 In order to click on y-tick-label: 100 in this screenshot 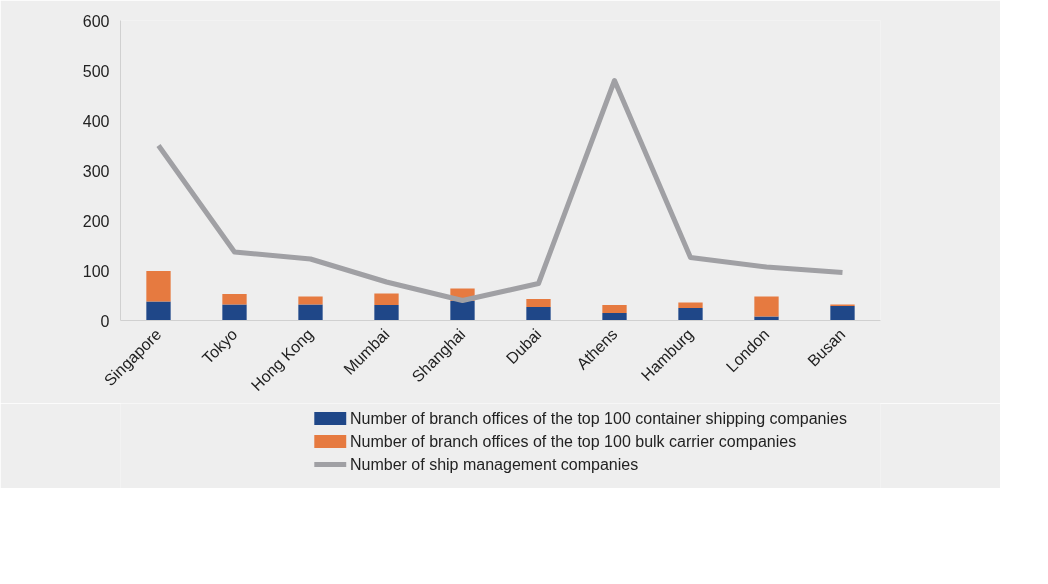, I will do `click(96, 271)`.